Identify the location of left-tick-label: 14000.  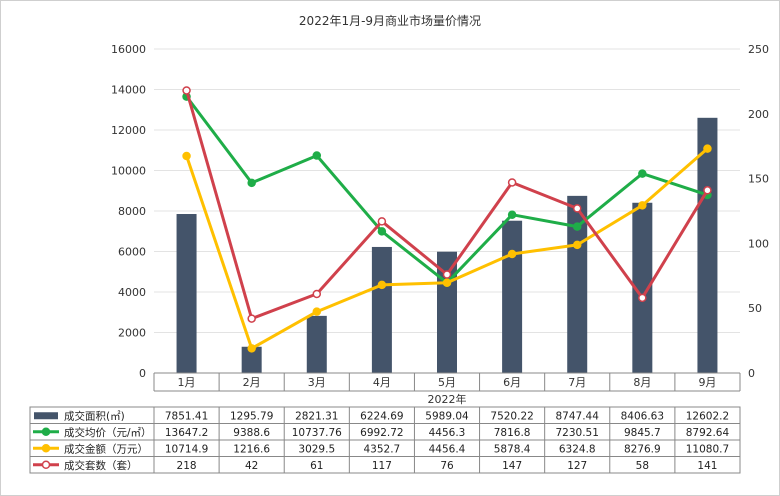
(128, 90).